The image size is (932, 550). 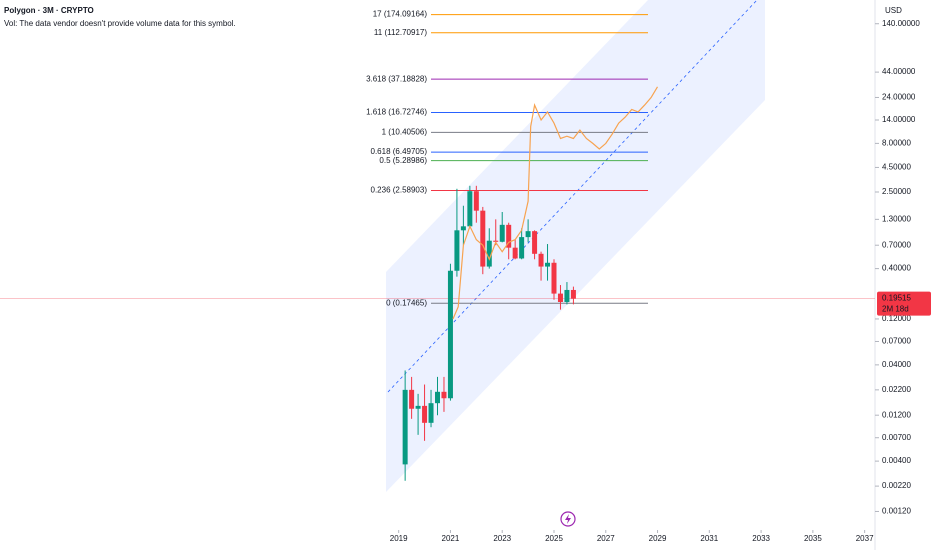 I want to click on fib-label: 0 (0.17465), so click(x=406, y=302).